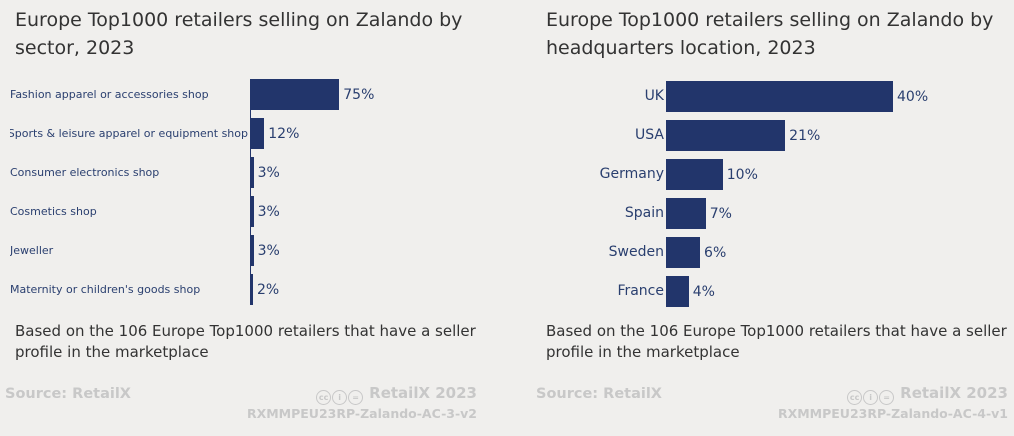 The width and height of the screenshot is (1014, 436). I want to click on value-label: 12%, so click(284, 133).